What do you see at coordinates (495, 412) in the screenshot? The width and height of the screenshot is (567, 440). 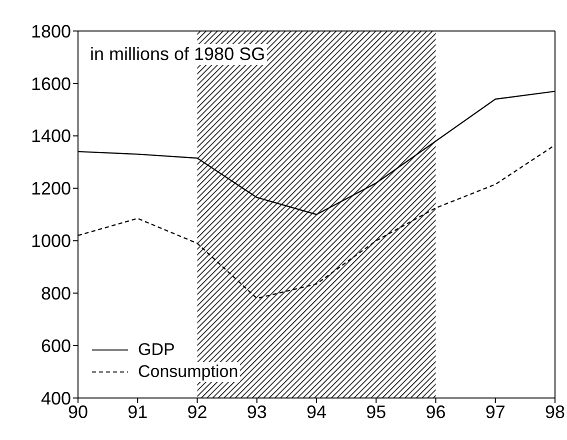 I see `x-tick-label: 97` at bounding box center [495, 412].